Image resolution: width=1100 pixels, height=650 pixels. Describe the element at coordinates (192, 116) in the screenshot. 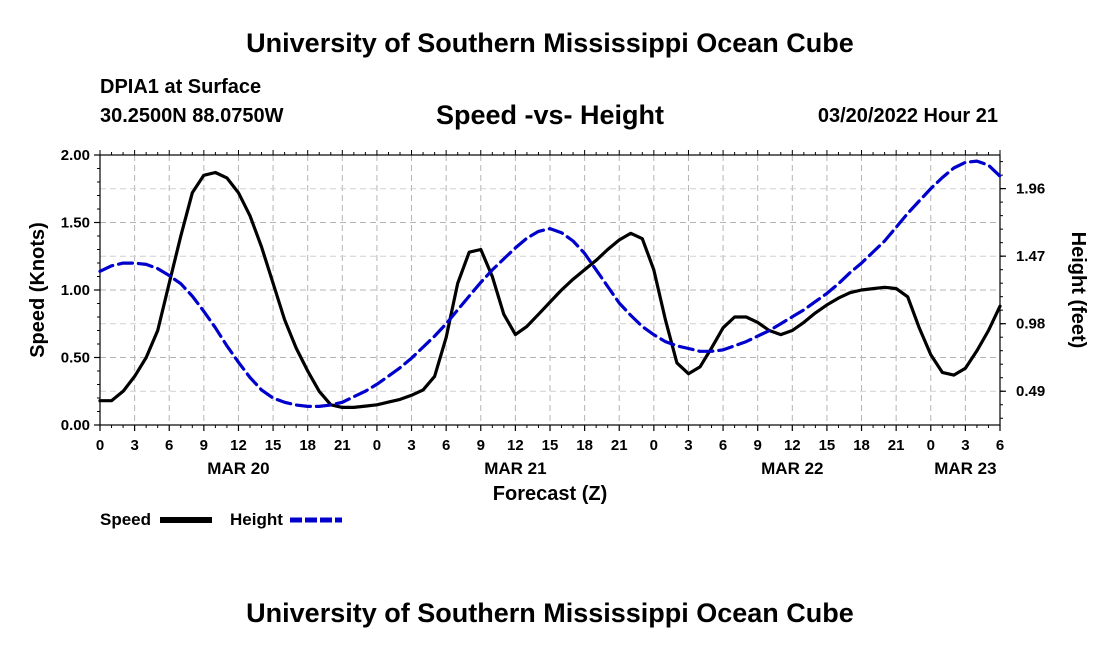

I see `station-coordinates: 30.2500N 88.0750W` at that location.